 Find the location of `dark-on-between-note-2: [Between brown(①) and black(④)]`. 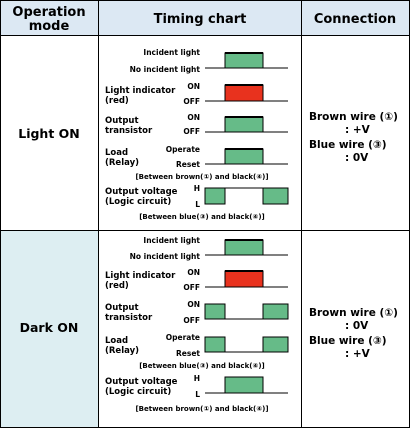

dark-on-between-note-2: [Between brown(①) and black(④)] is located at coordinates (201, 409).